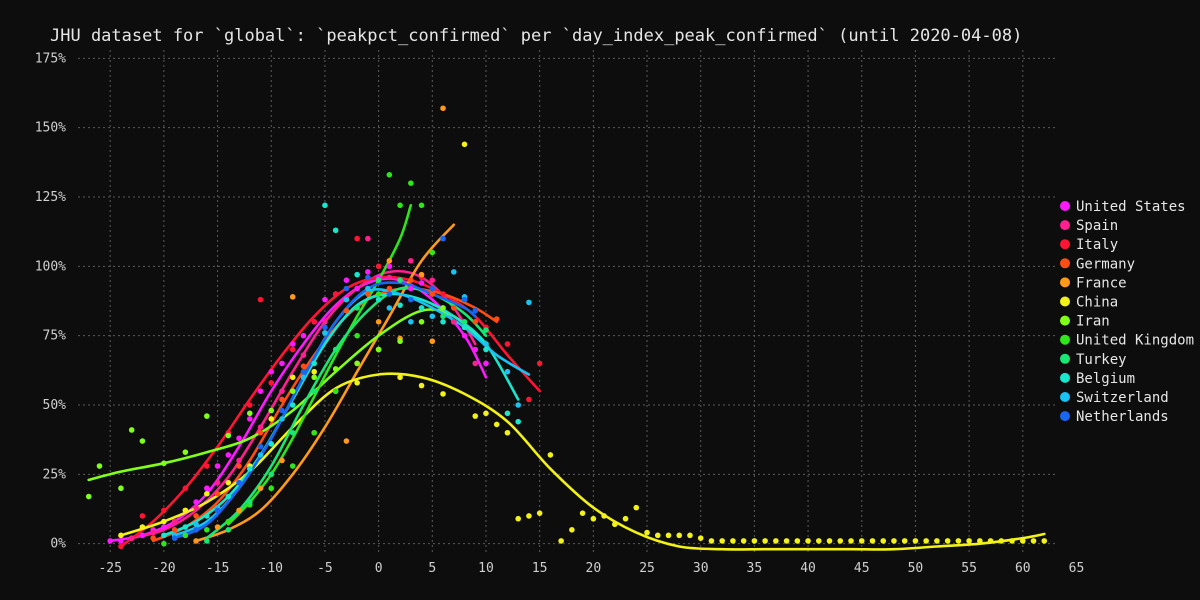  Describe the element at coordinates (1065, 320) in the screenshot. I see `legend-marker-iran` at that location.